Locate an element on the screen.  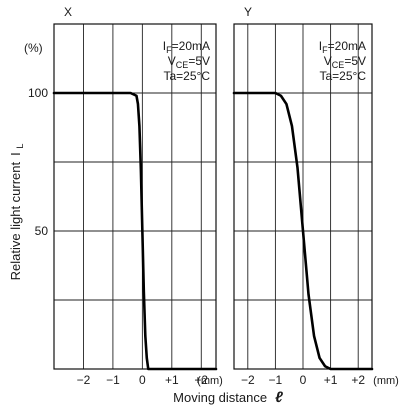
x-axis-symbol: ℓ is located at coordinates (279, 397).